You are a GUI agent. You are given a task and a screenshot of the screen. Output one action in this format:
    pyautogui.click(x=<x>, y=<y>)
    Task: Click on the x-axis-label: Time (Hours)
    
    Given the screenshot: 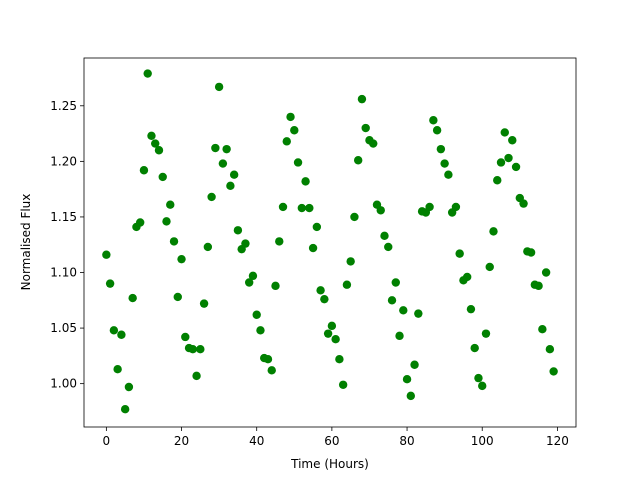 What is the action you would take?
    pyautogui.click(x=329, y=464)
    